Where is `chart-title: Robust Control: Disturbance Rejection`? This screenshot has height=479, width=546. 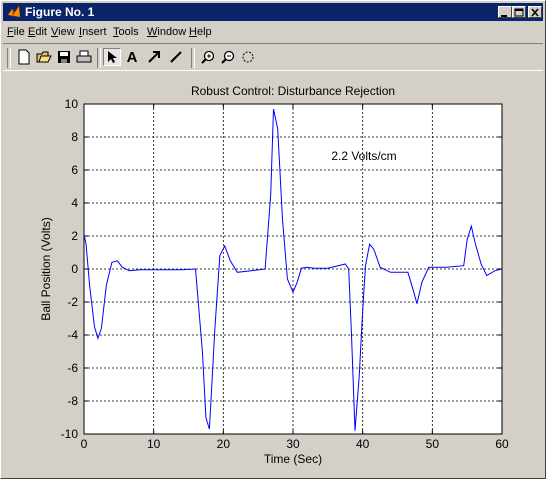
chart-title: Robust Control: Disturbance Rejection is located at coordinates (293, 91).